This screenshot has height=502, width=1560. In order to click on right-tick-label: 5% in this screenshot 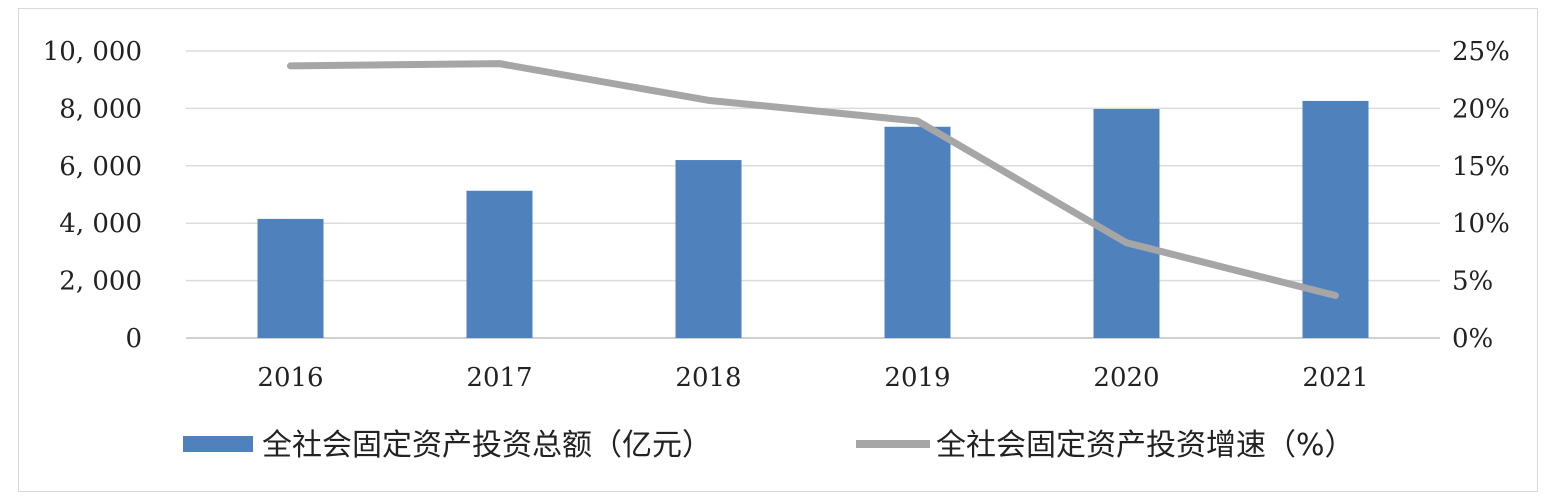, I will do `click(1472, 282)`.